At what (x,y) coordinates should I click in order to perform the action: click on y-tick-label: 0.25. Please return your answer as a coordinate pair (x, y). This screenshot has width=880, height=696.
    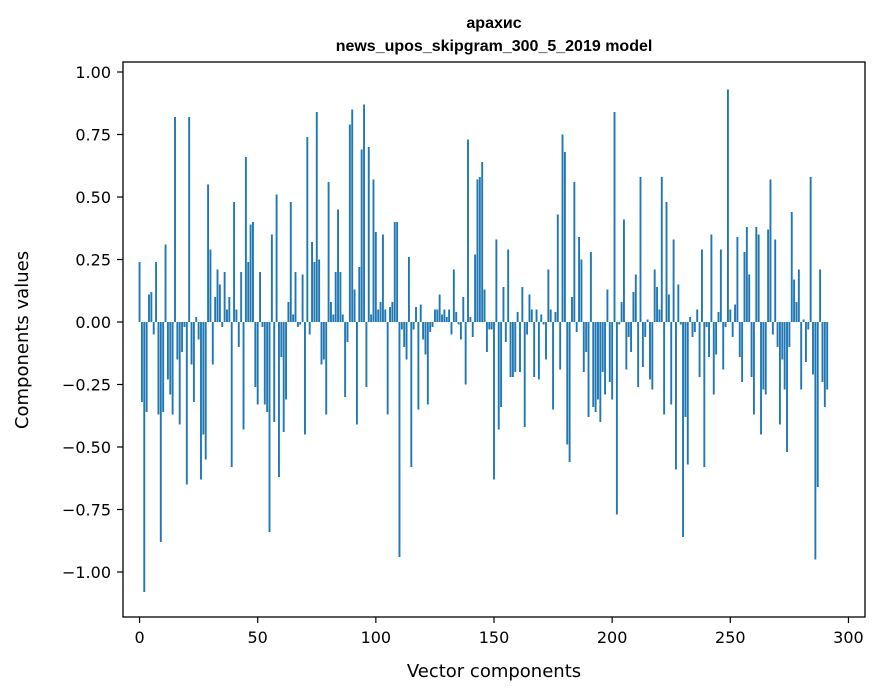
    Looking at the image, I should click on (93, 260).